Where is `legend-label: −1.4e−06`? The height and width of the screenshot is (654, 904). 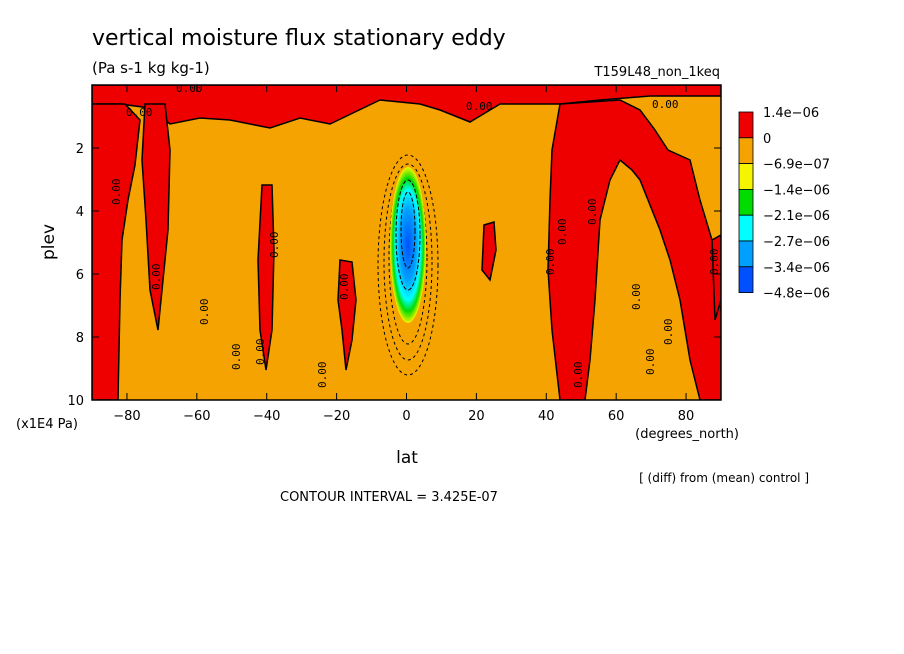 legend-label: −1.4e−06 is located at coordinates (796, 190).